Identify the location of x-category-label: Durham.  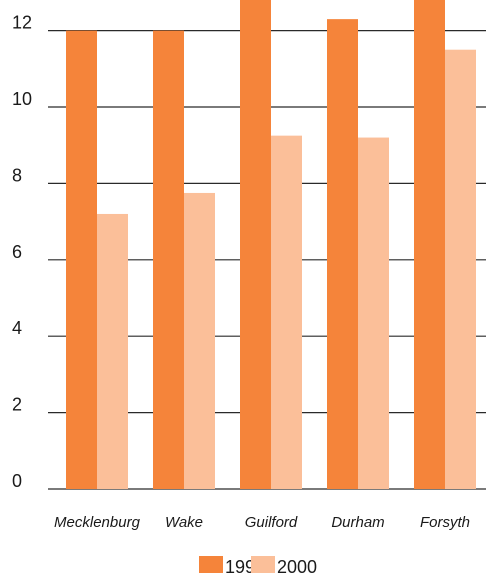
(357, 522).